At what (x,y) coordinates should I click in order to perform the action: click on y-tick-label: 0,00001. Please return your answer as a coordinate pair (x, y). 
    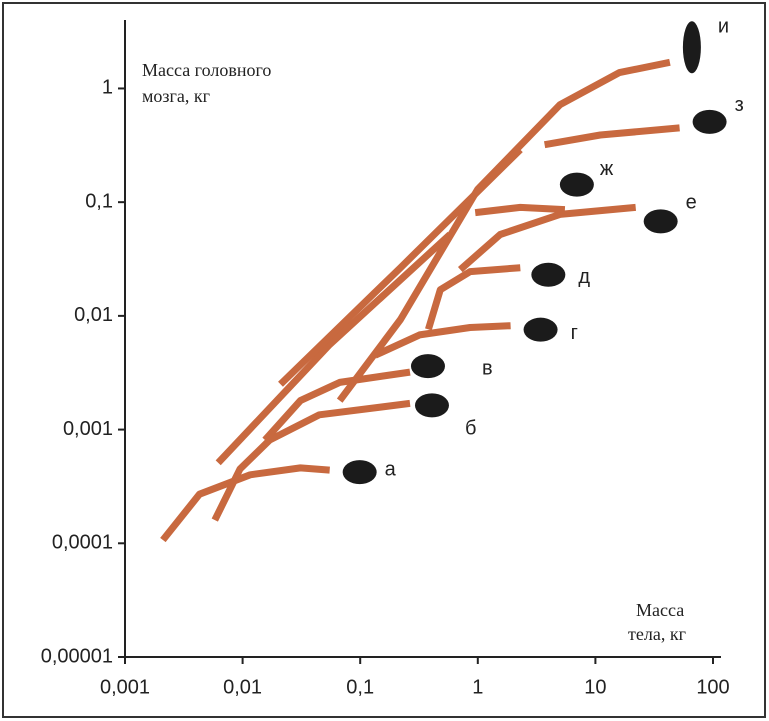
    Looking at the image, I should click on (77, 656).